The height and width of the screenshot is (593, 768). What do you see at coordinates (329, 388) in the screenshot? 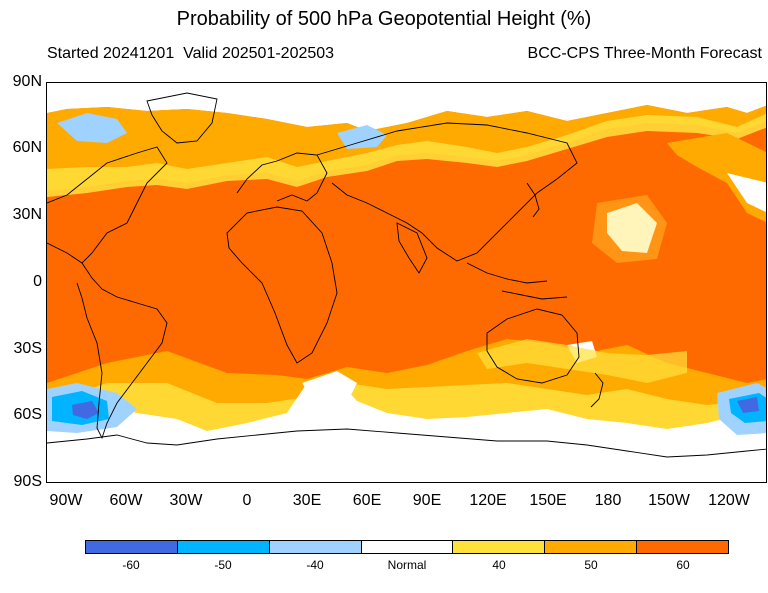
I see `region-normal-south-atlantic` at bounding box center [329, 388].